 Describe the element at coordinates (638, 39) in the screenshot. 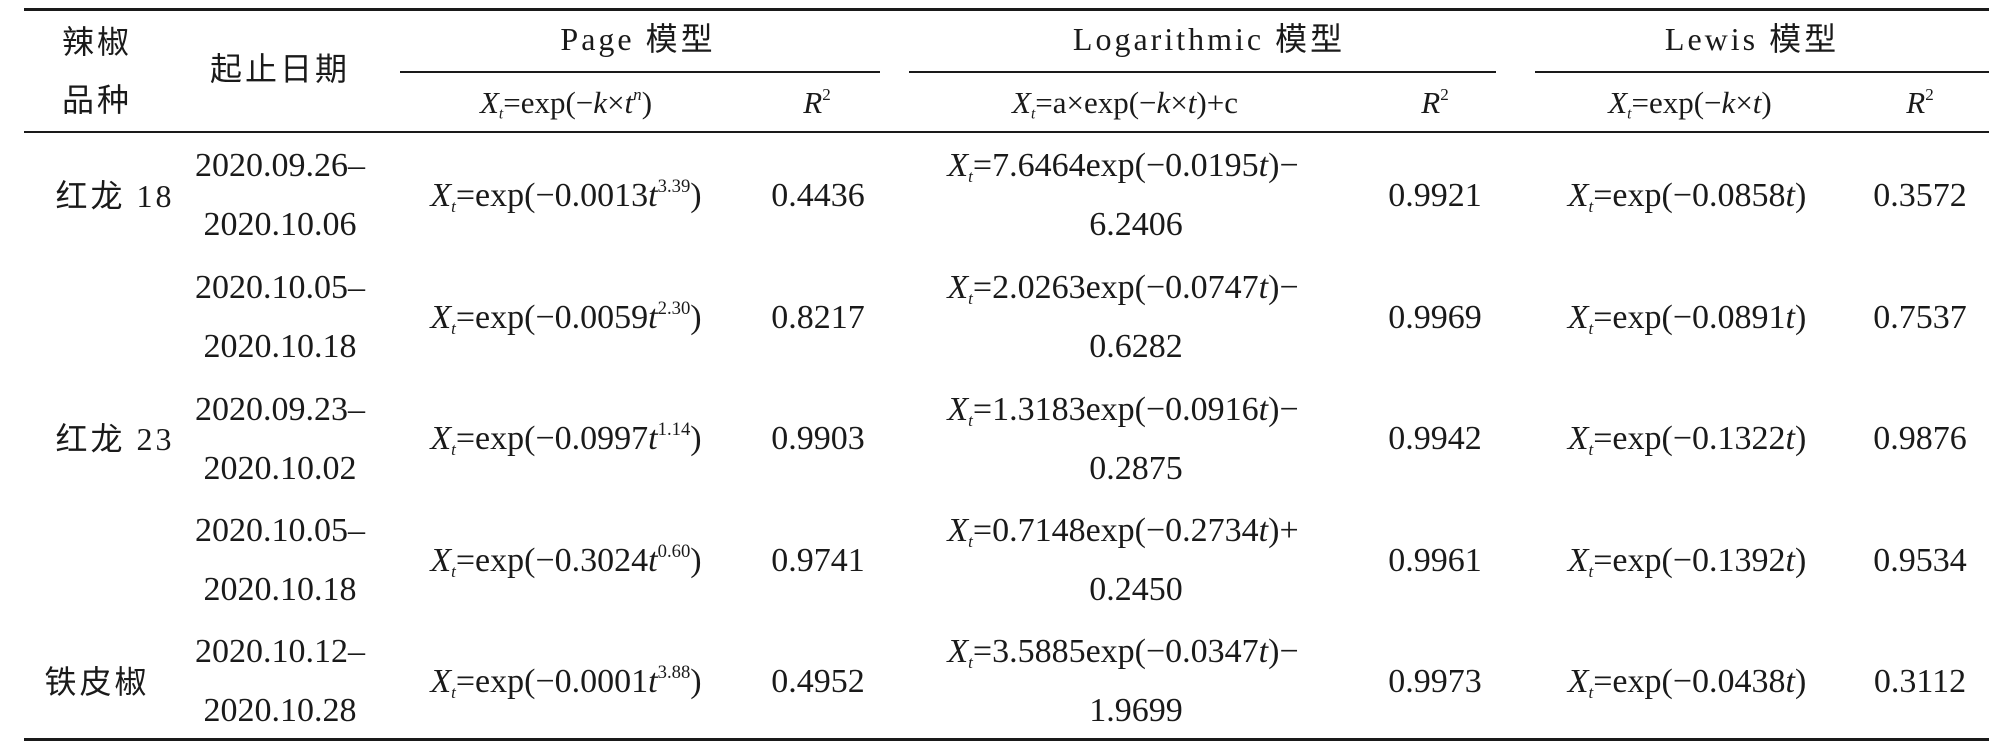

I see `header-page-model: Page 模型` at that location.